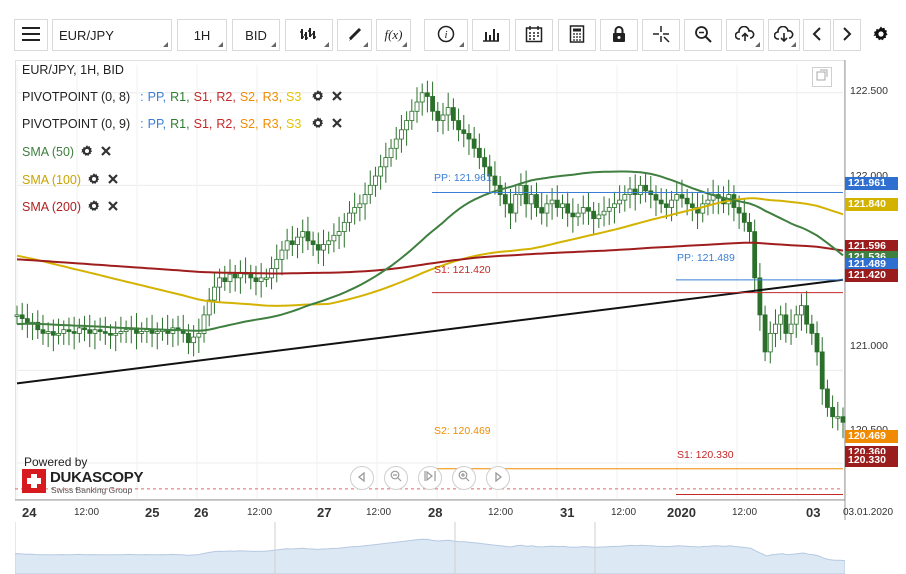 The height and width of the screenshot is (574, 906). I want to click on legend-row: PIVOTPOINT (0, 9): PP, R1, S1, R2, S2, R3, S3, so click(182, 124).